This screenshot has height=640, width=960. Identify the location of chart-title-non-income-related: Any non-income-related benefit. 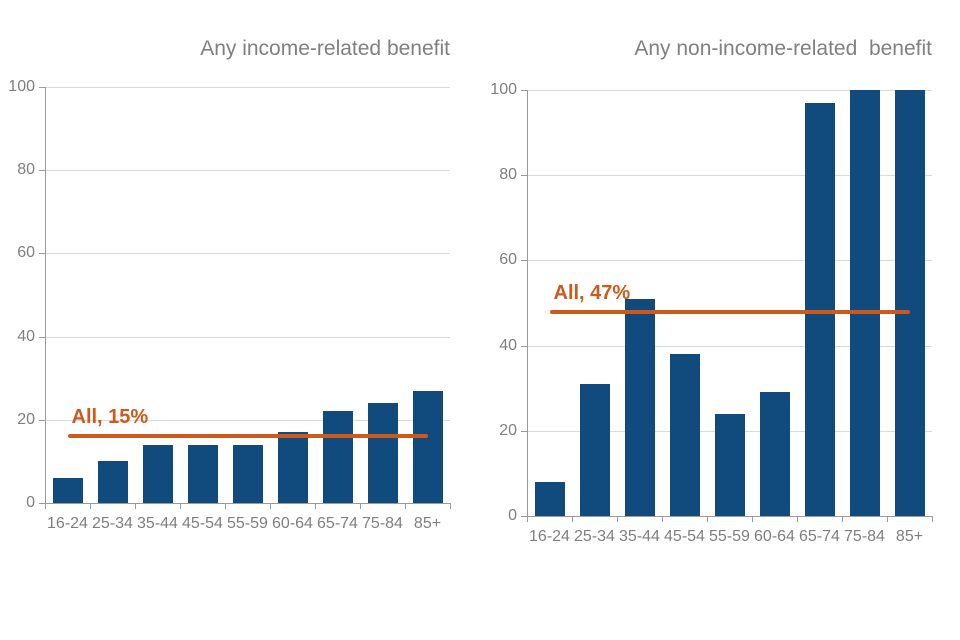
(783, 48).